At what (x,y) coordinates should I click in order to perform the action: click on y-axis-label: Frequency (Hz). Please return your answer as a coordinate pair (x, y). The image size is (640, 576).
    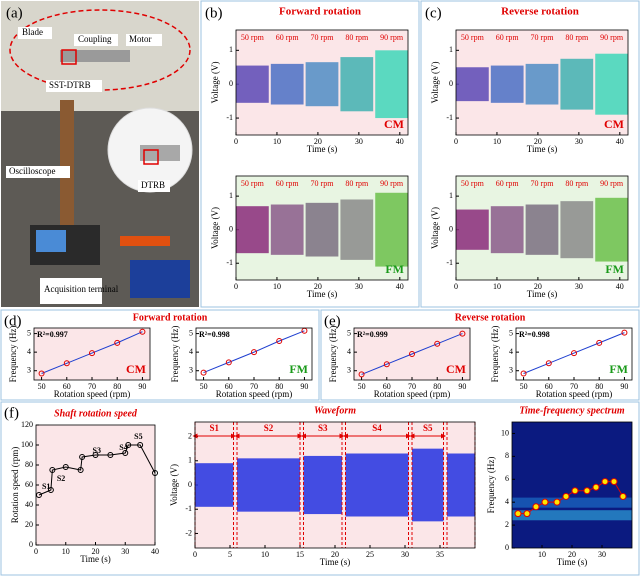
    Looking at the image, I should click on (495, 354).